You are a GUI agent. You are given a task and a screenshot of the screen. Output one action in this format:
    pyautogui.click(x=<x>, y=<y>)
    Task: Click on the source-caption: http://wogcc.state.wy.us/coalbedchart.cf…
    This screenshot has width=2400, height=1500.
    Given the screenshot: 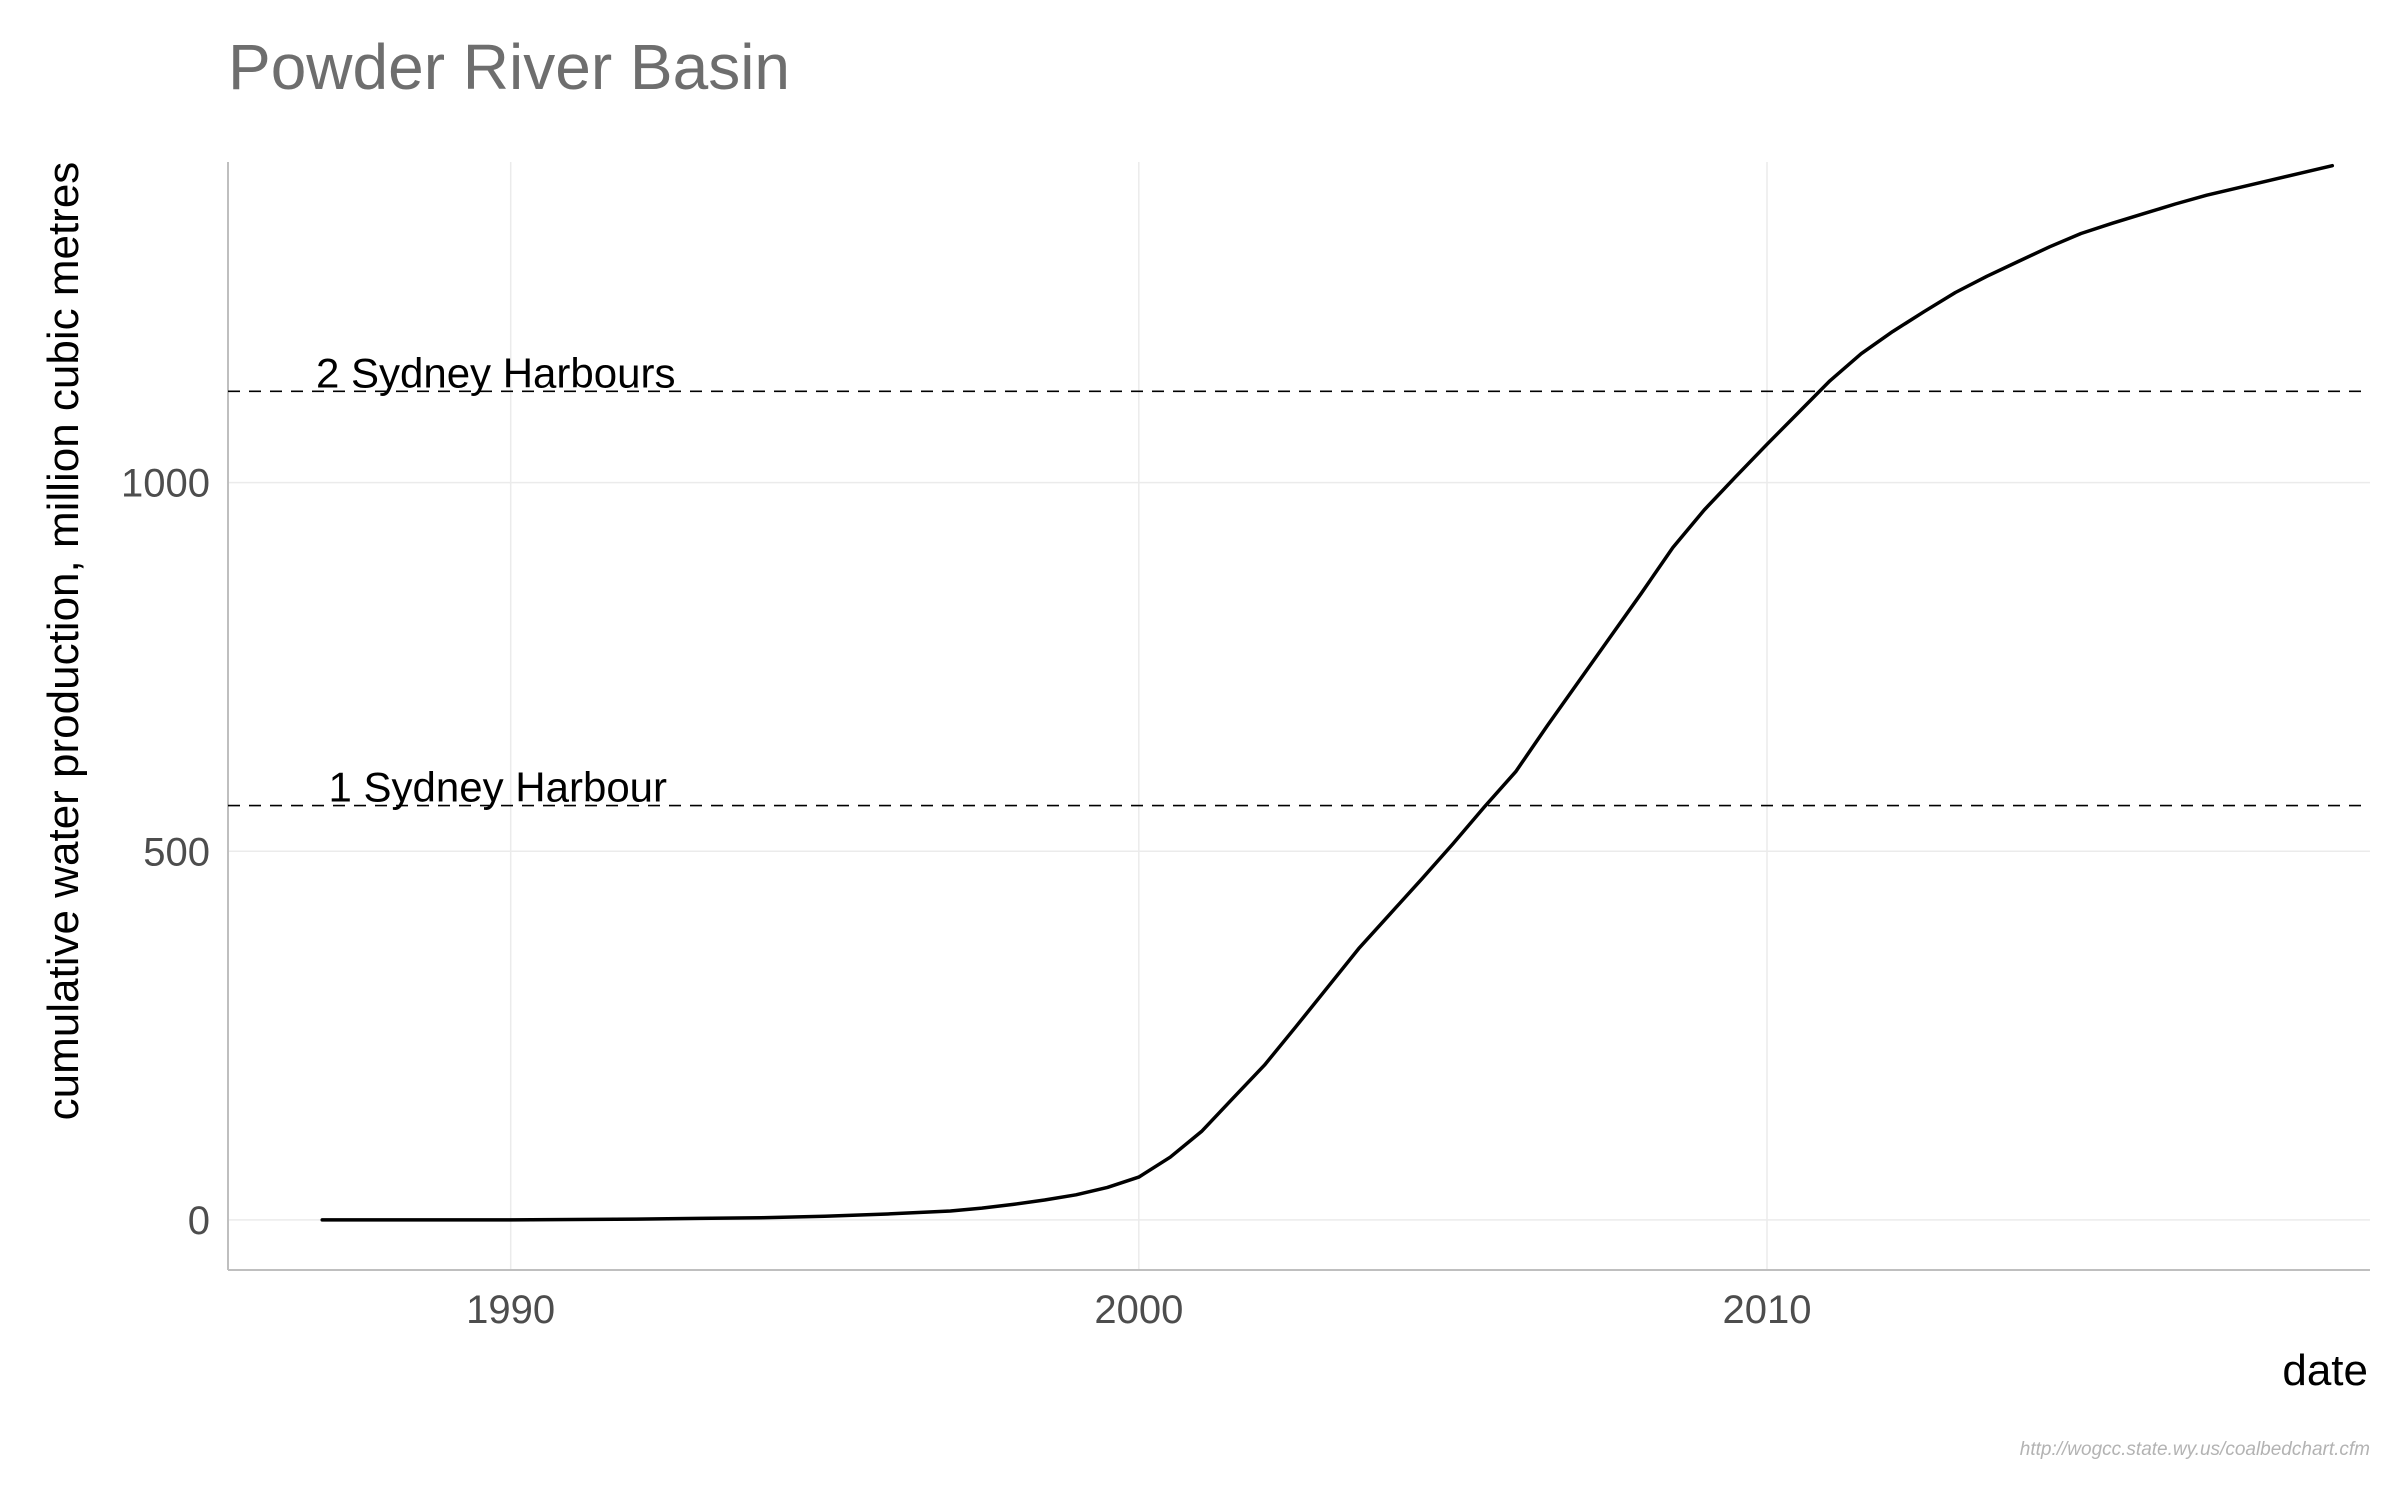 What is the action you would take?
    pyautogui.click(x=2195, y=1449)
    